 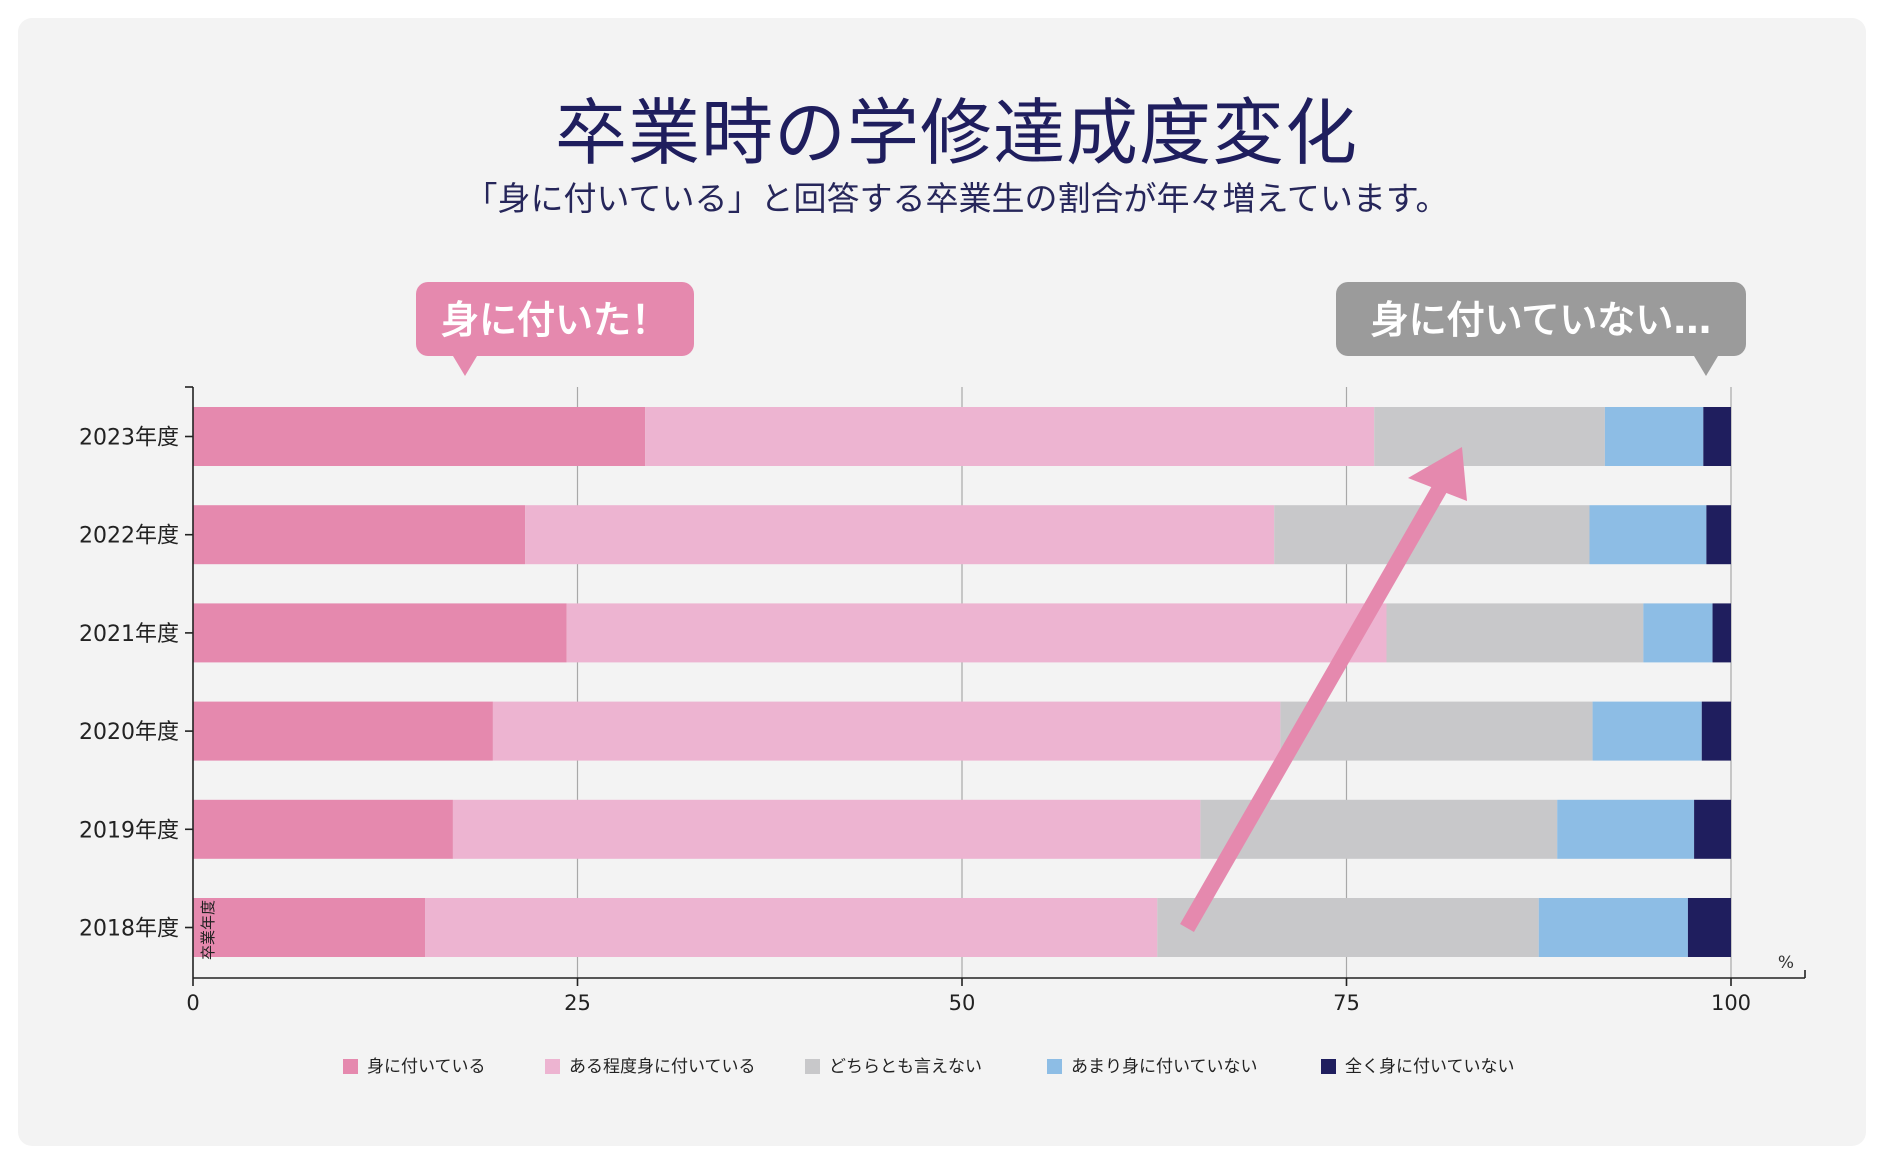 I want to click on legend-item: ある程度身に付いている, so click(x=650, y=1067).